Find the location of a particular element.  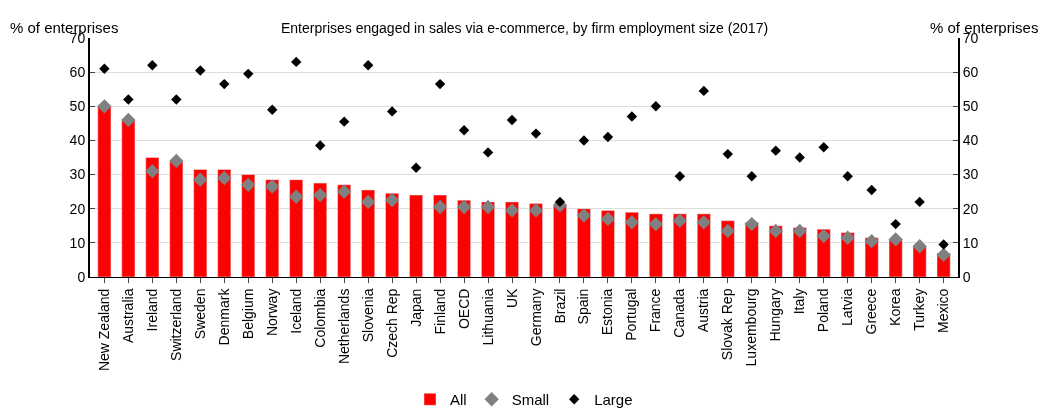

x-tick-label: Switzerland is located at coordinates (175, 324).